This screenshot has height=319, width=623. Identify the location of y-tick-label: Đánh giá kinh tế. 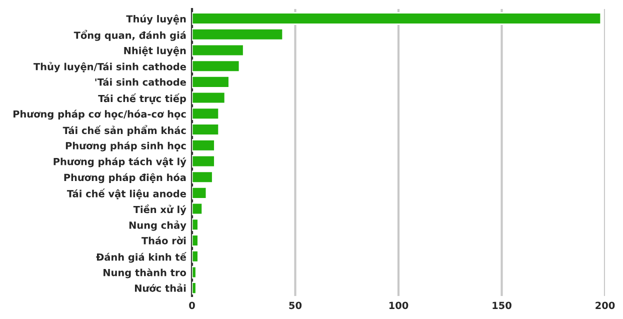
(141, 257).